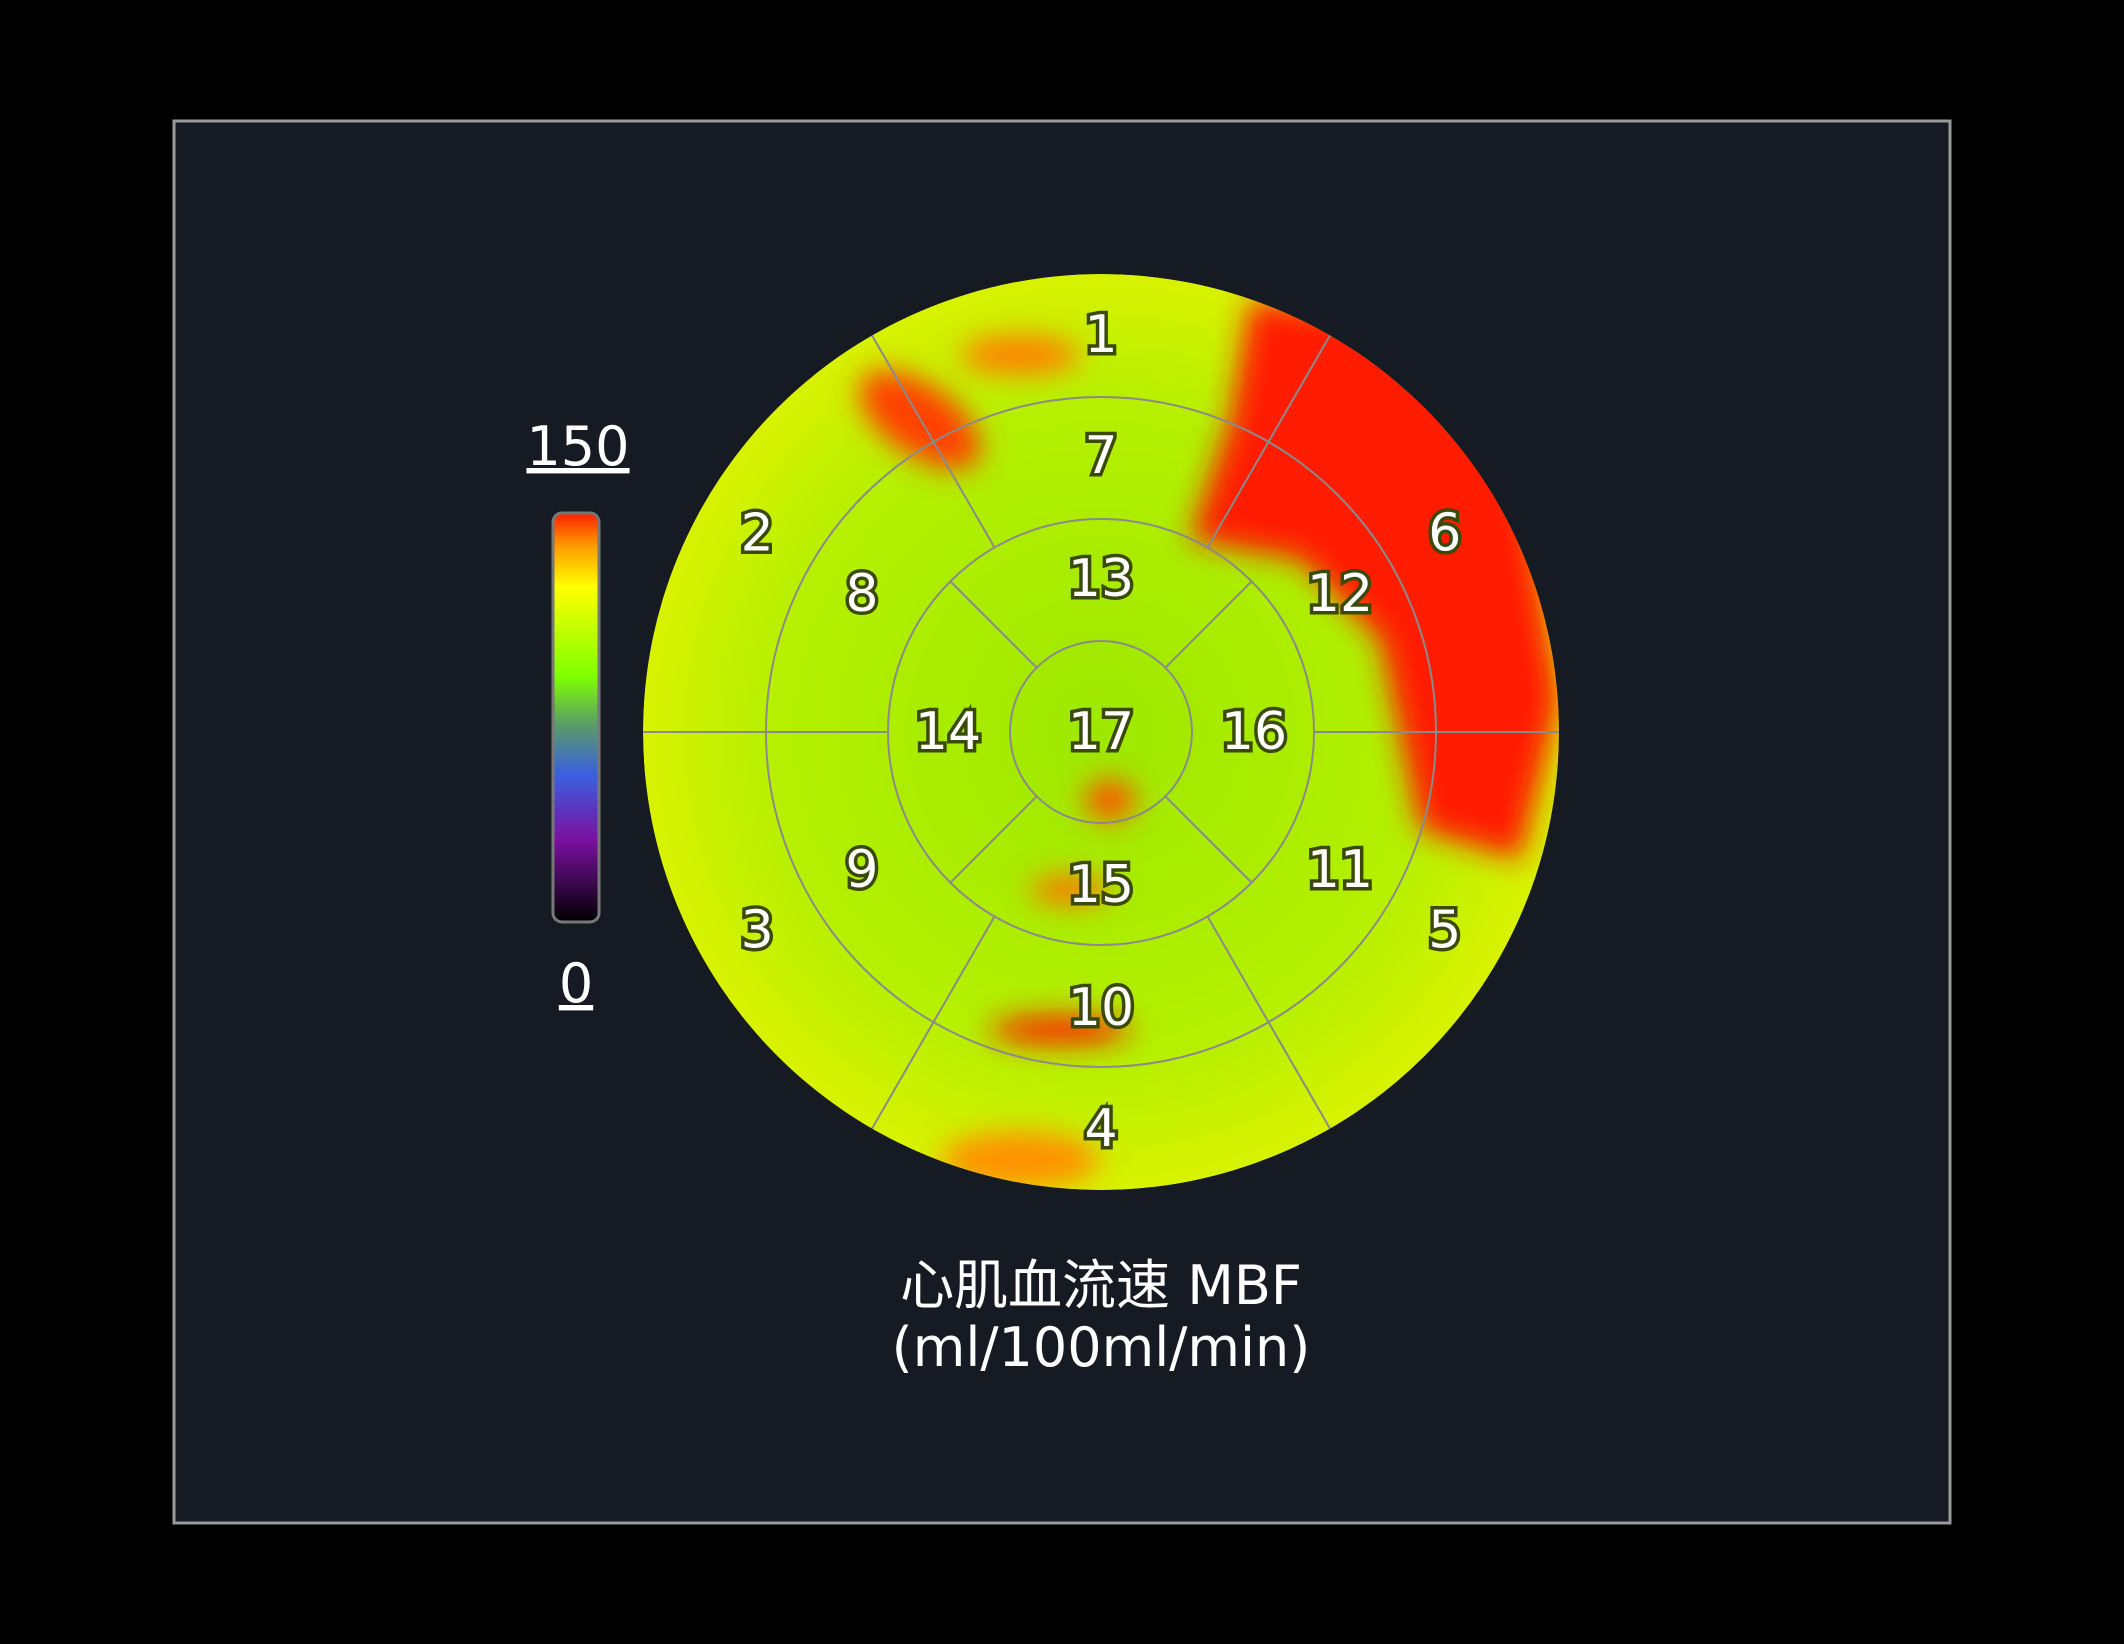 This screenshot has width=2124, height=1644. I want to click on segment-label: 5, so click(1444, 931).